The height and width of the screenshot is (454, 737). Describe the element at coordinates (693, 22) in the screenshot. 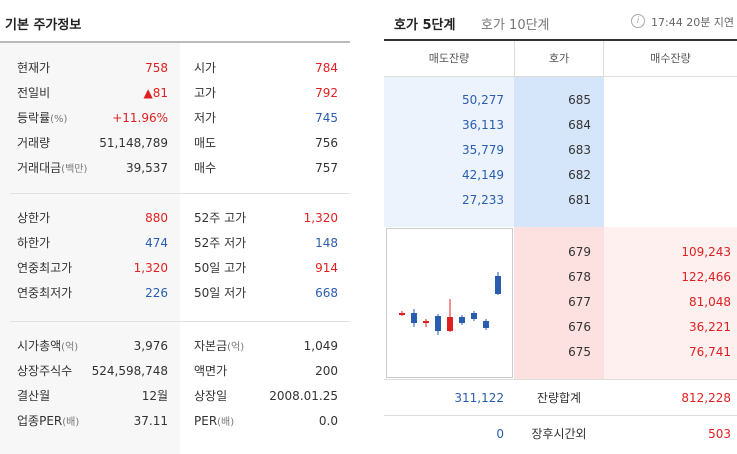

I see `delay-notice: 17:44 20분 지연` at that location.